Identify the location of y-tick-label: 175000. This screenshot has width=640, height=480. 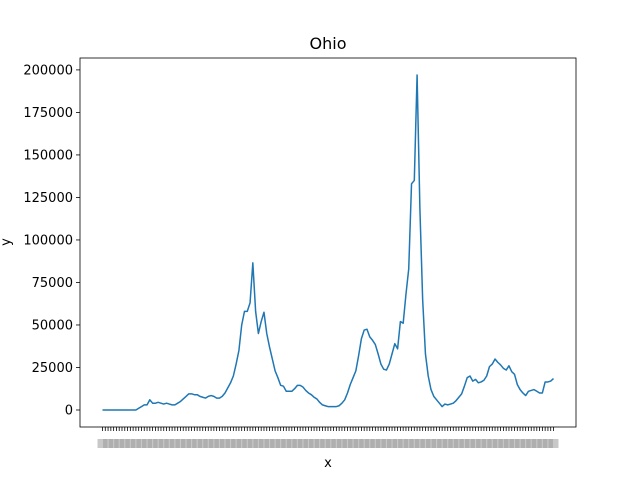
(48, 113).